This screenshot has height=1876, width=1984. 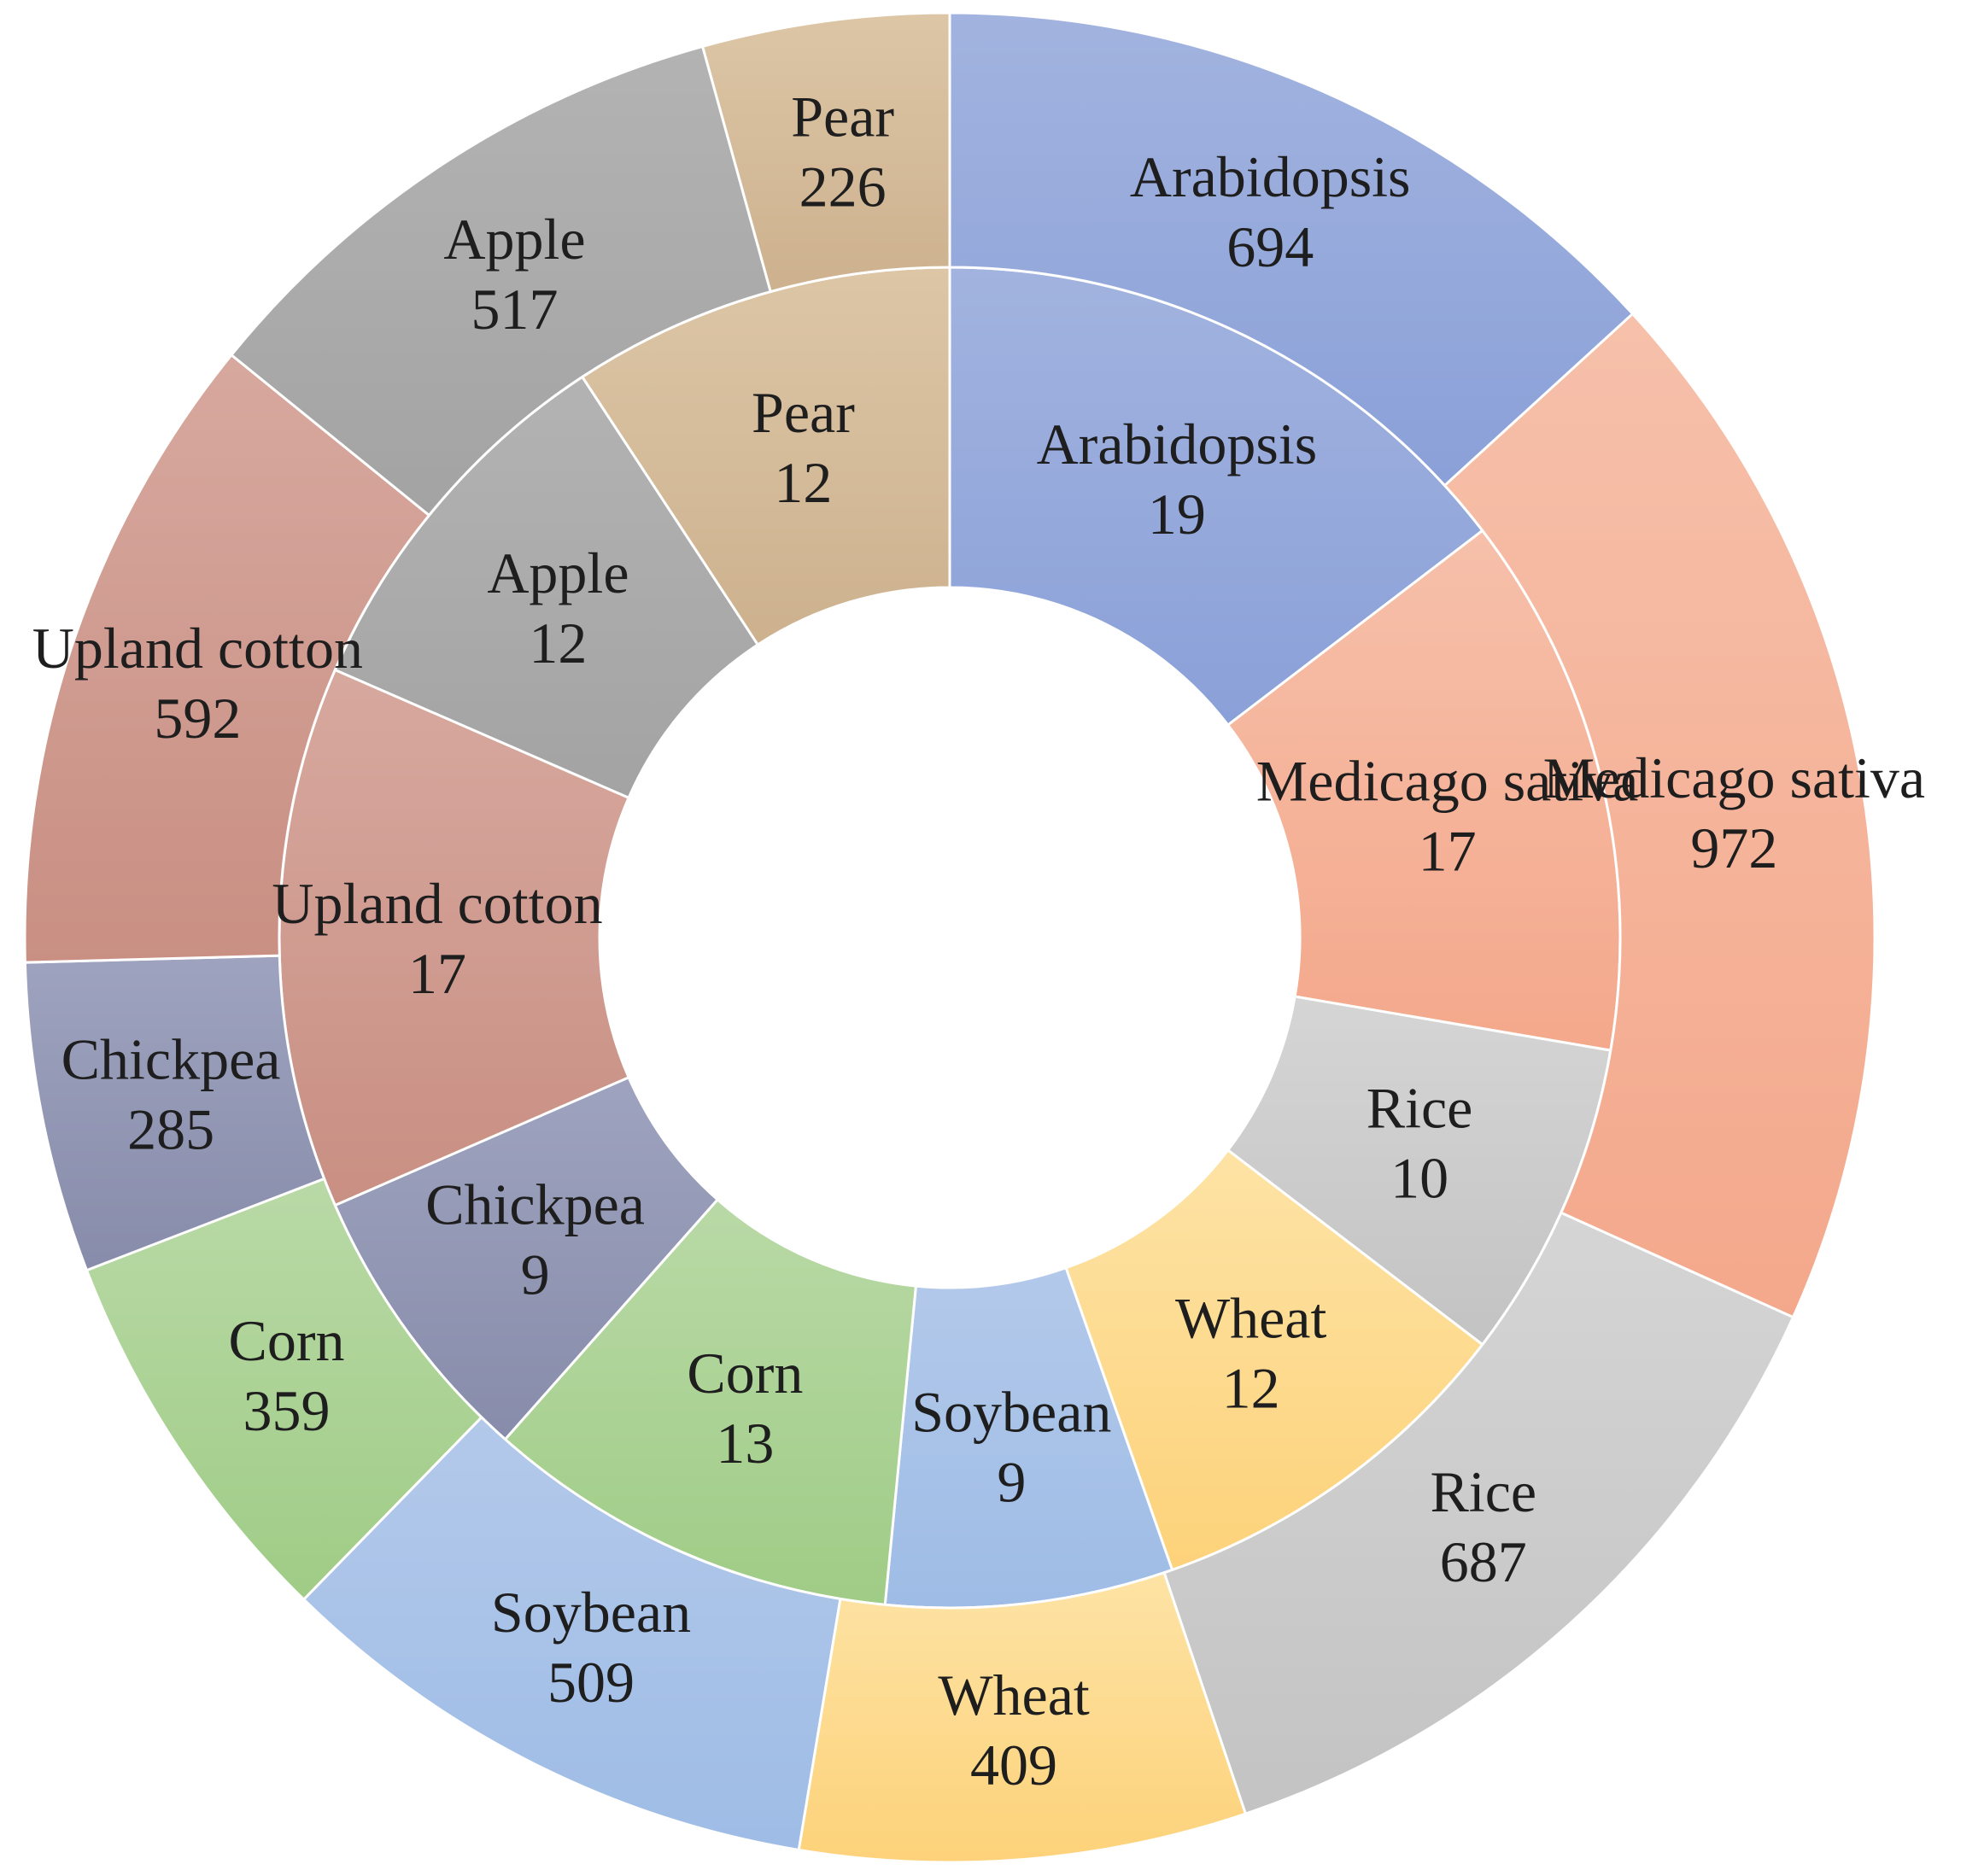 What do you see at coordinates (1270, 211) in the screenshot?
I see `outer-label-arabidopsis: Arabidopsis 694` at bounding box center [1270, 211].